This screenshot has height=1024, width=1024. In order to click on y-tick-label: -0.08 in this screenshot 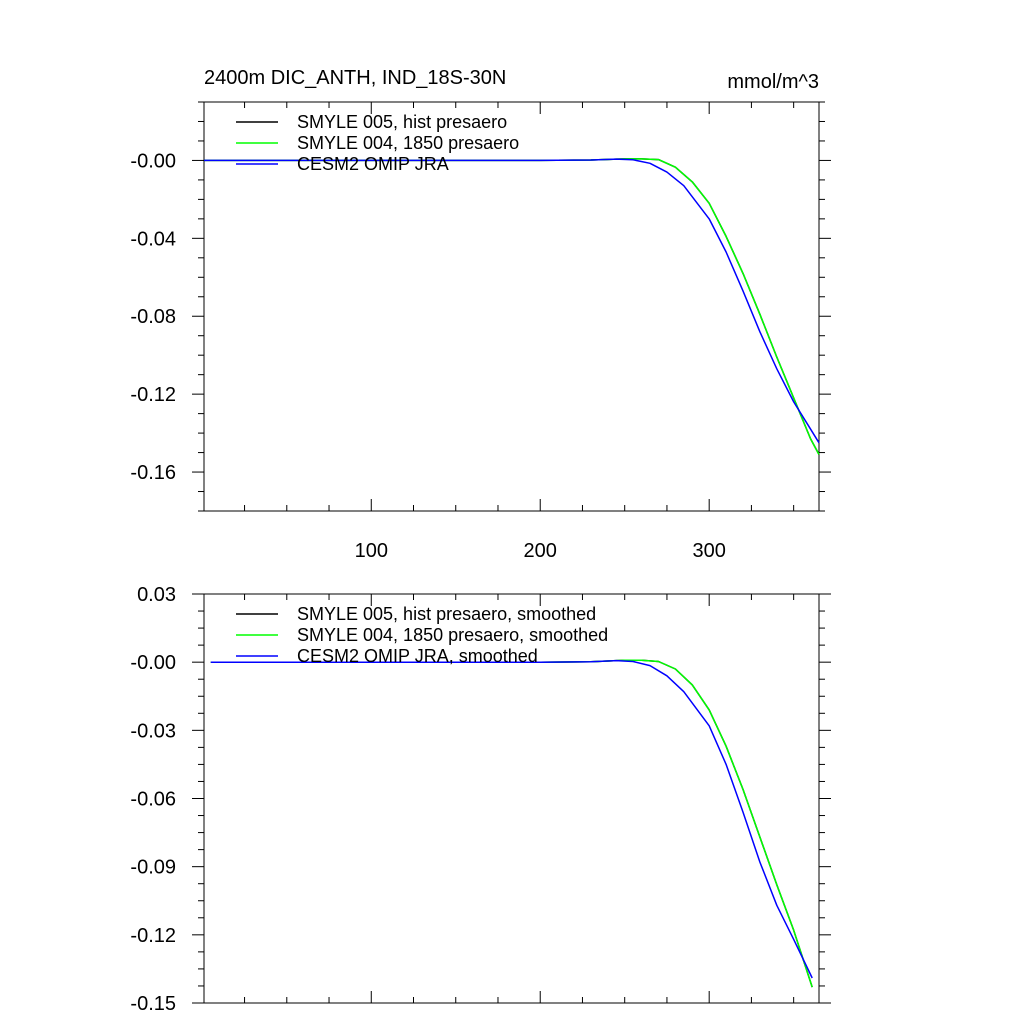, I will do `click(153, 317)`.